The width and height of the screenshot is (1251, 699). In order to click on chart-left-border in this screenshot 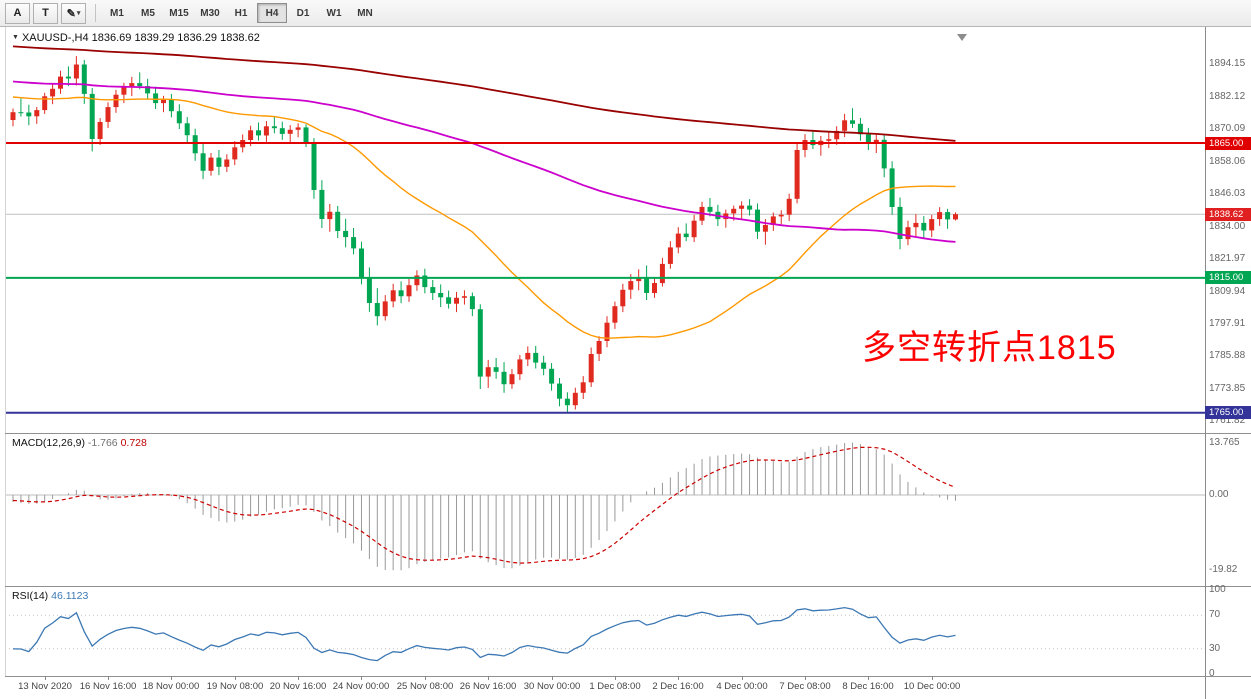, I will do `click(5, 351)`.